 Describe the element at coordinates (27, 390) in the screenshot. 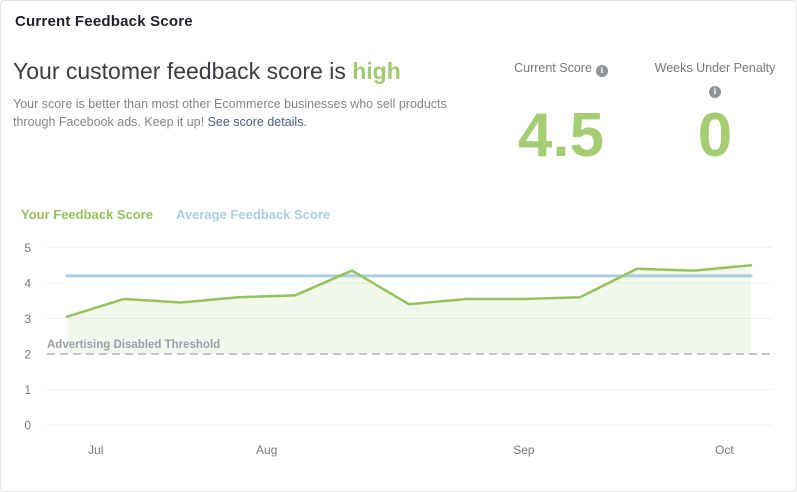

I see `y-axis-tick-label: 1` at that location.